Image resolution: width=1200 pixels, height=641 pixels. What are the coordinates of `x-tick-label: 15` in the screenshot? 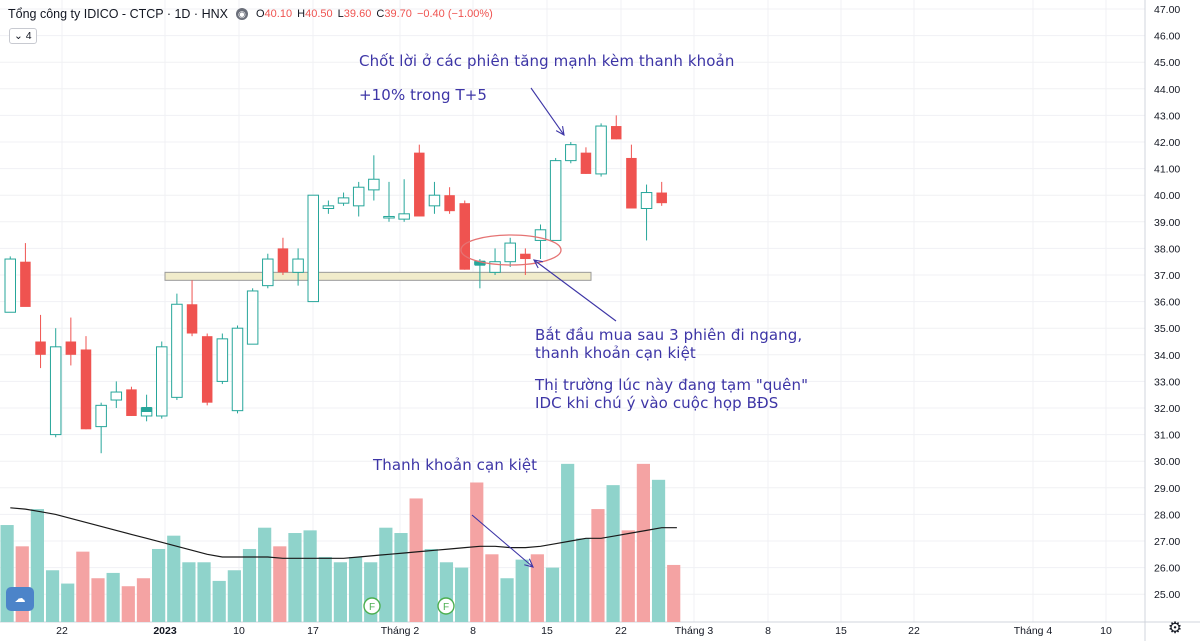 It's located at (841, 631).